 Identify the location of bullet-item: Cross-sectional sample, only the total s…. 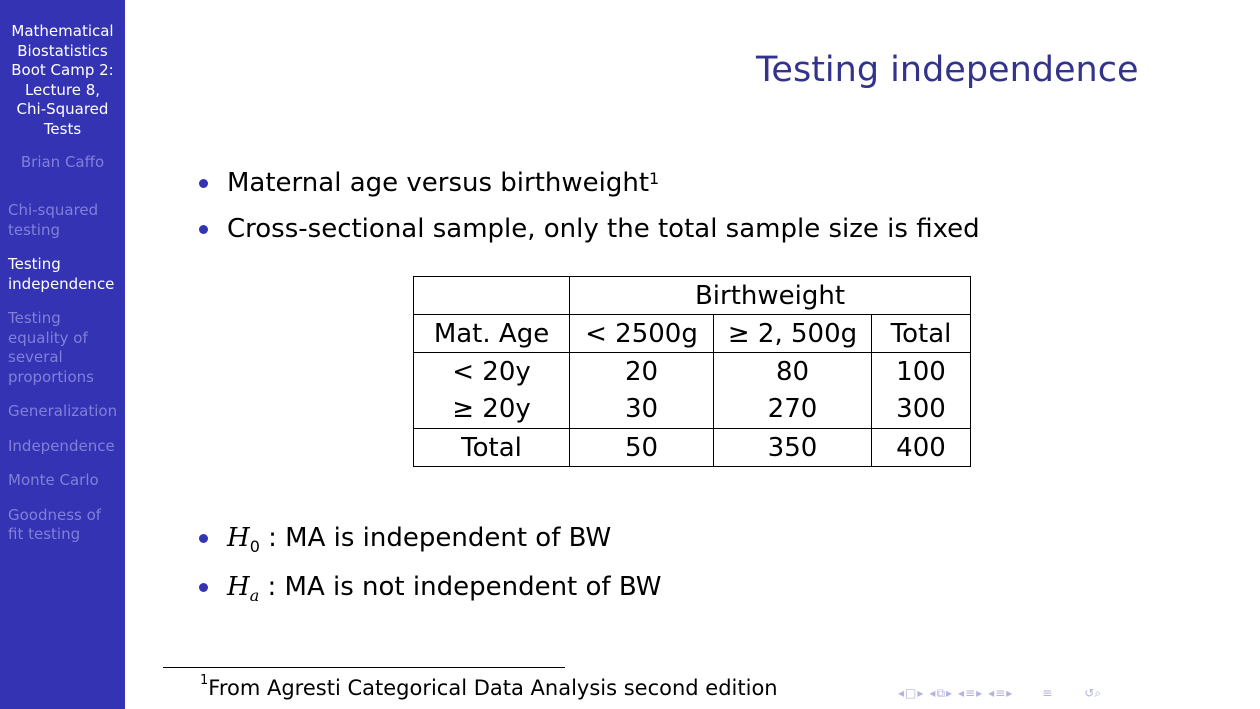
(646, 229).